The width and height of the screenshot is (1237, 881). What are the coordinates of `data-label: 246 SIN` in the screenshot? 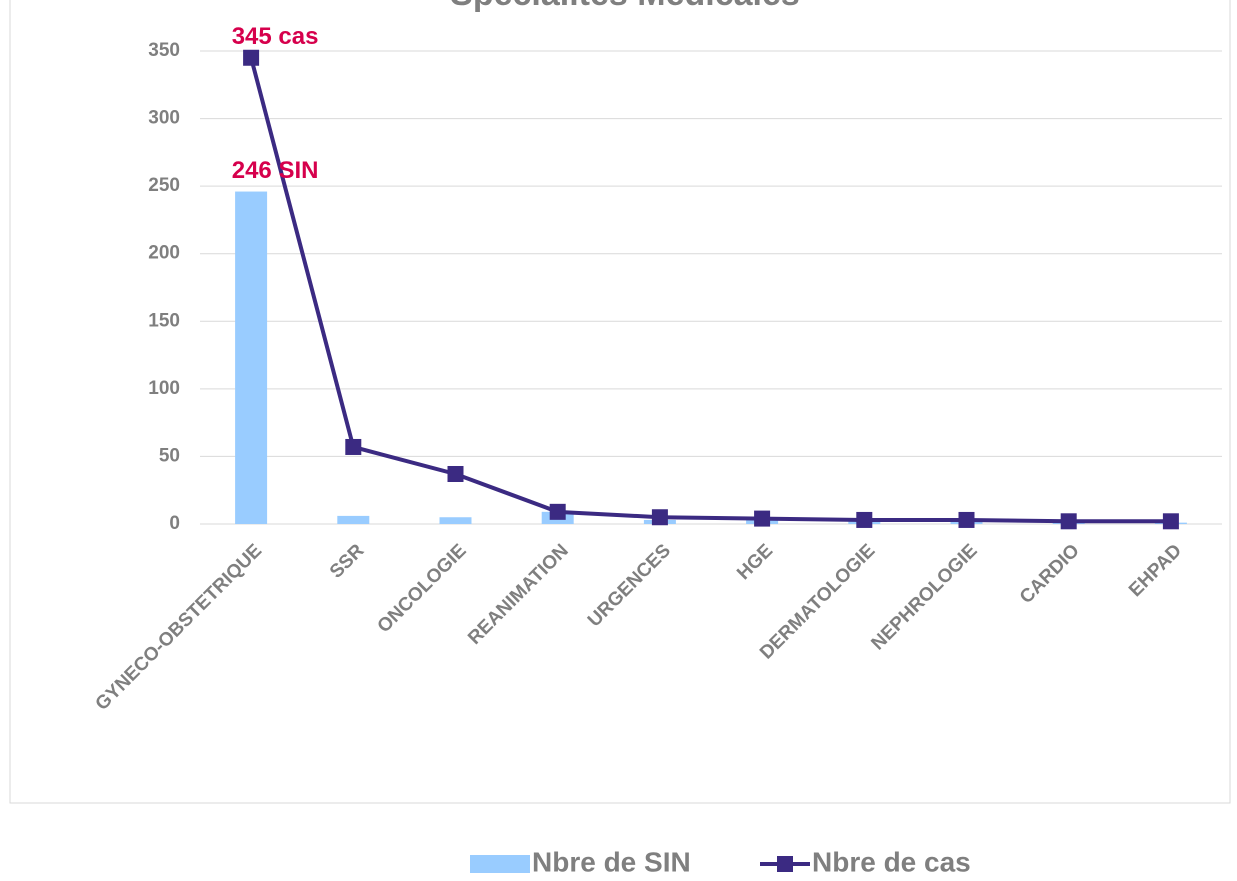 It's located at (275, 170).